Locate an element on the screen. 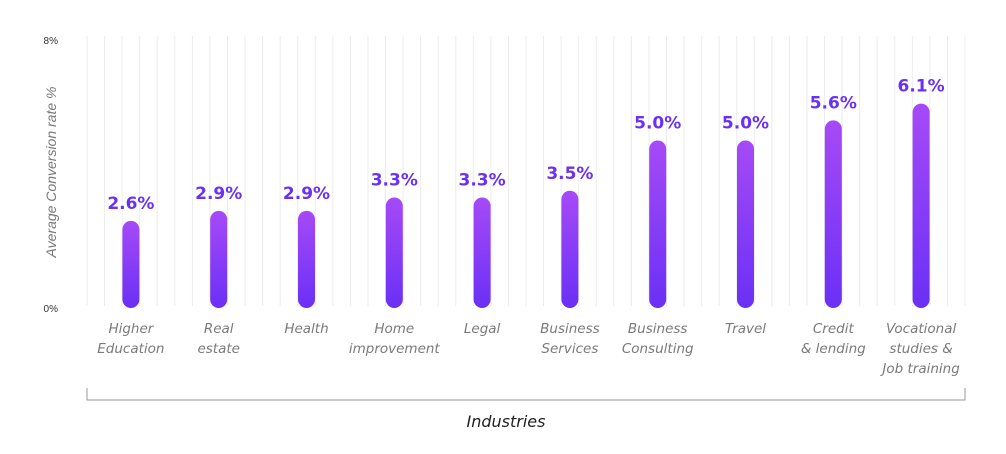 The height and width of the screenshot is (454, 1006). category-label: Higher Education is located at coordinates (130, 339).